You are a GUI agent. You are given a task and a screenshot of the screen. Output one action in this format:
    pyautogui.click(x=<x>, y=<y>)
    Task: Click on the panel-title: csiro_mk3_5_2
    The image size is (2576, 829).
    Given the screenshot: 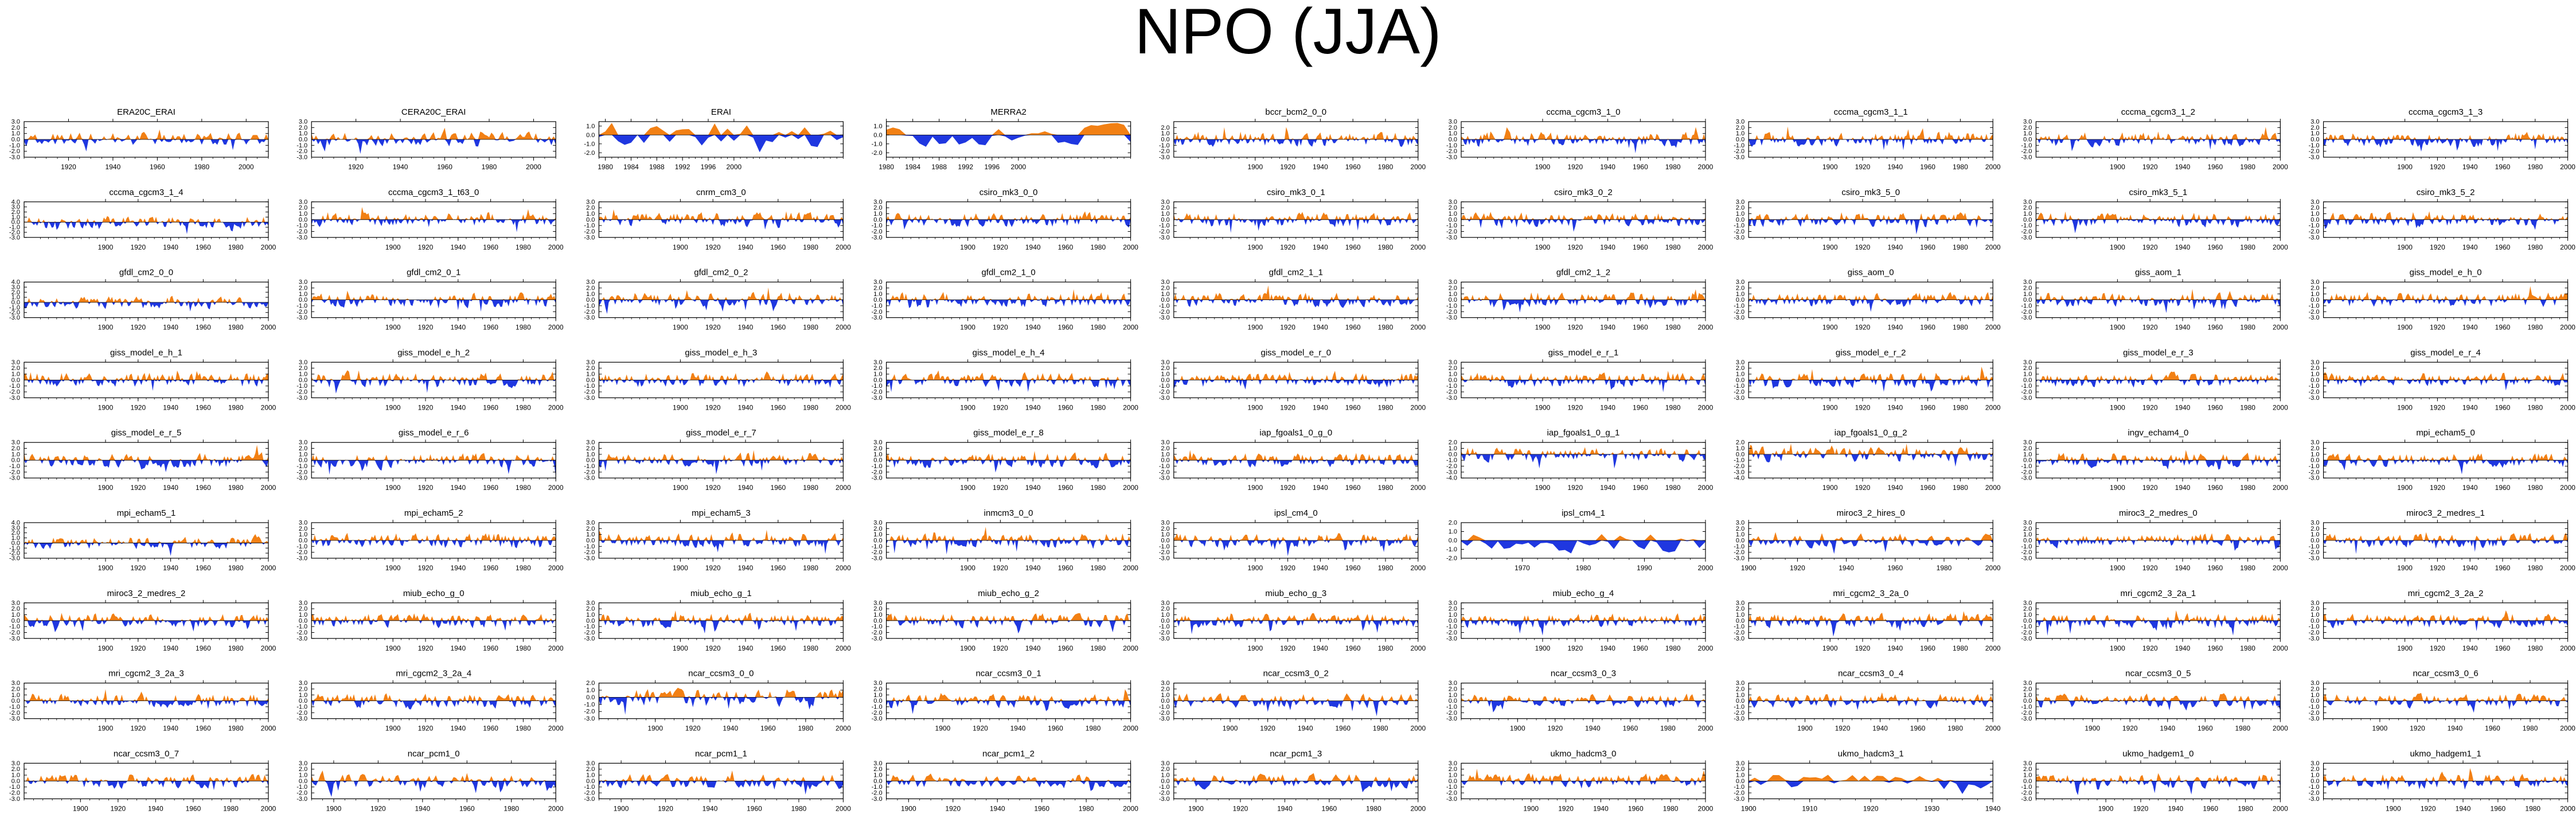 What is the action you would take?
    pyautogui.click(x=2446, y=192)
    